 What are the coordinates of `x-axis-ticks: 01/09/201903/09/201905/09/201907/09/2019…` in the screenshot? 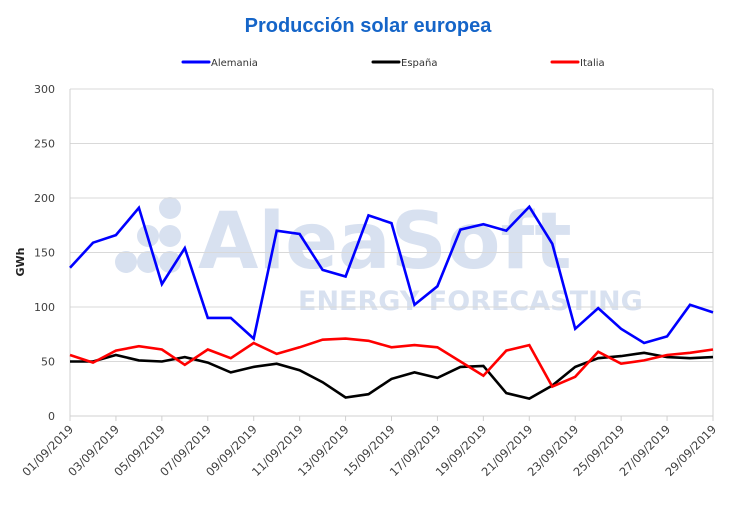 It's located at (369, 447).